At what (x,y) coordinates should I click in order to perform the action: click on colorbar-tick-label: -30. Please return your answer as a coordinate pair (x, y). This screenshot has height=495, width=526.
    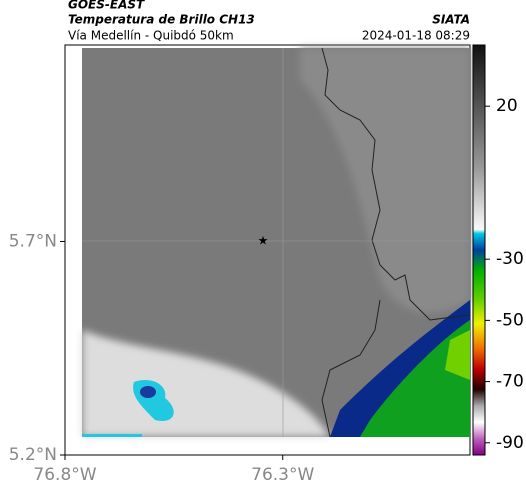
    Looking at the image, I should click on (510, 259).